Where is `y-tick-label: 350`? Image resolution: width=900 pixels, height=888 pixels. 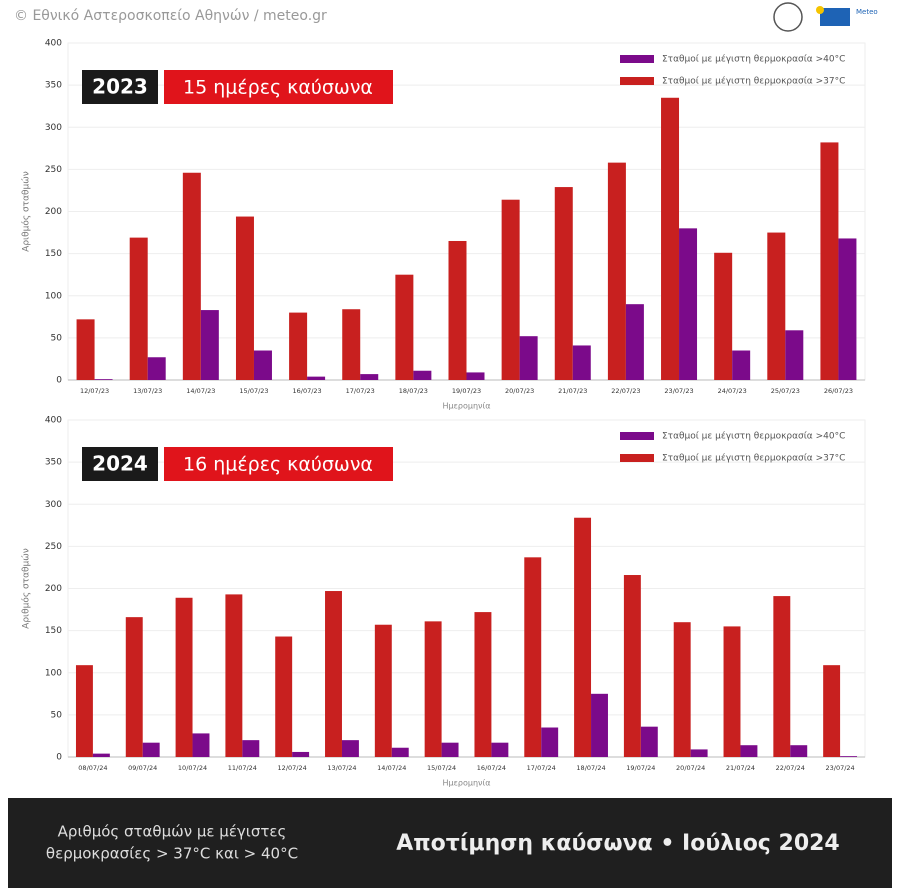
y-tick-label: 350 is located at coordinates (53, 463).